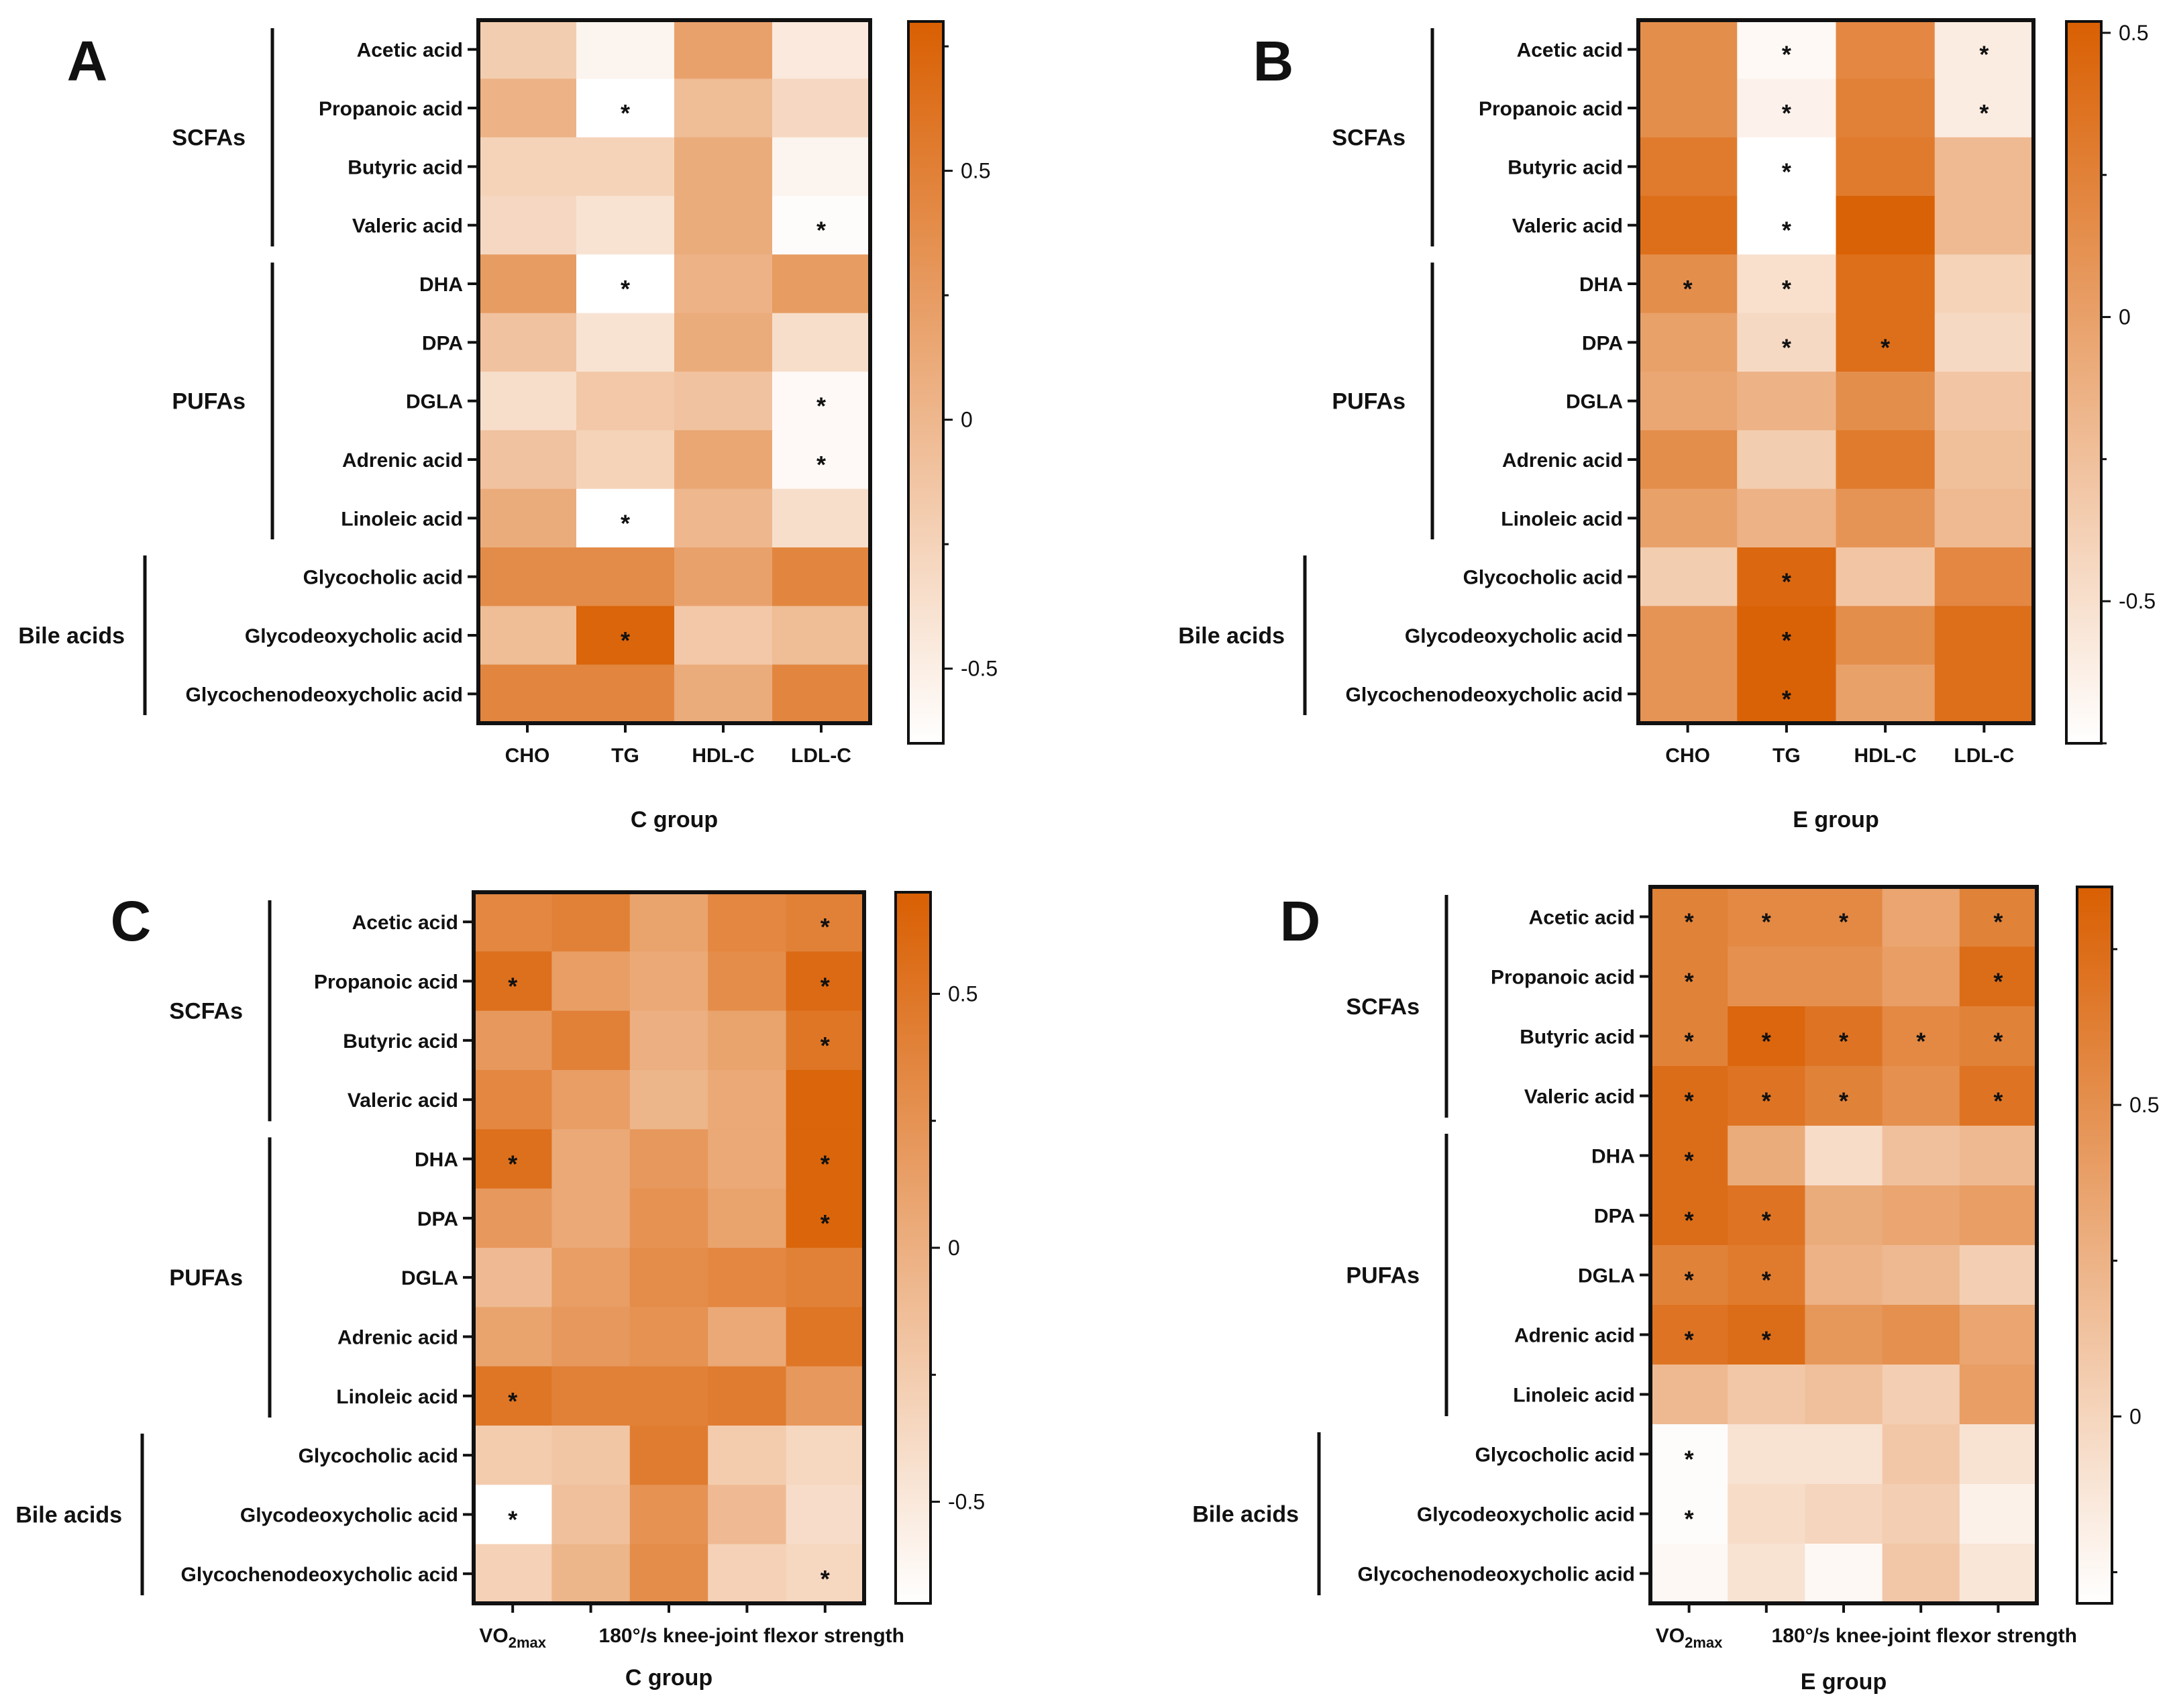  What do you see at coordinates (1924, 1636) in the screenshot?
I see `column-label: 180°/s knee-joint flexor strength` at bounding box center [1924, 1636].